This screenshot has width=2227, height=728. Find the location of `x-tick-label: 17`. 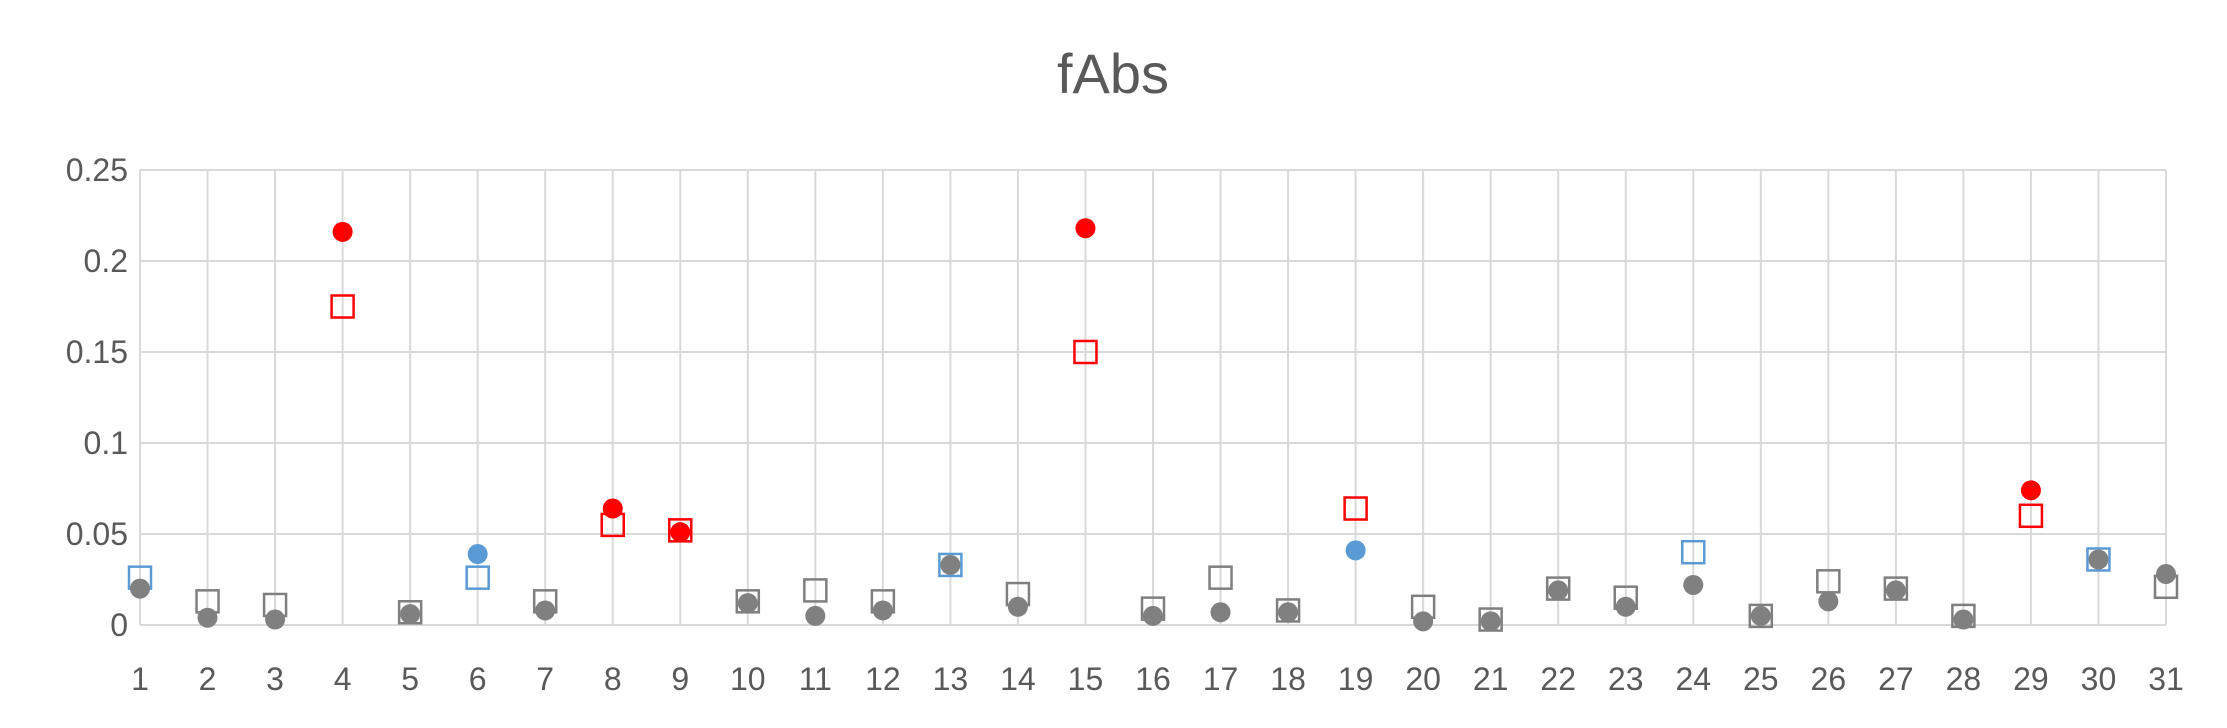

x-tick-label: 17 is located at coordinates (1221, 679).